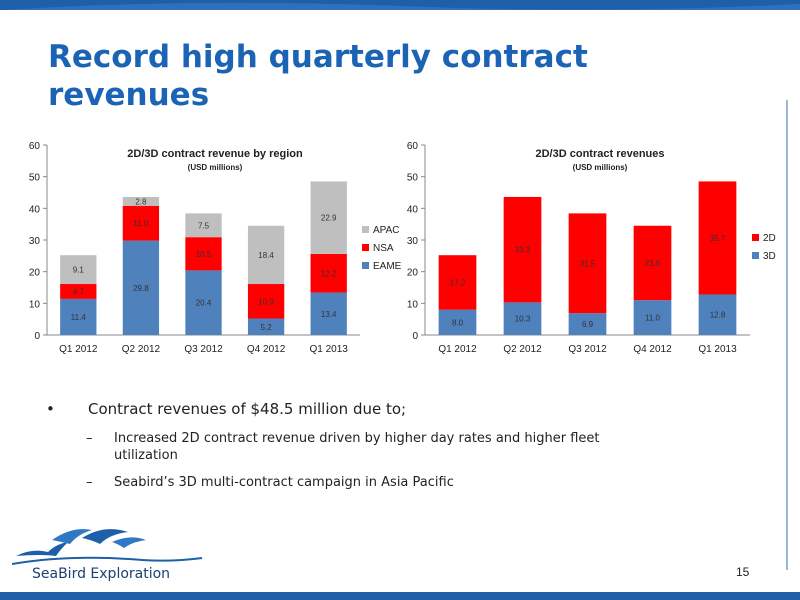  I want to click on data-label: 31.5, so click(588, 263).